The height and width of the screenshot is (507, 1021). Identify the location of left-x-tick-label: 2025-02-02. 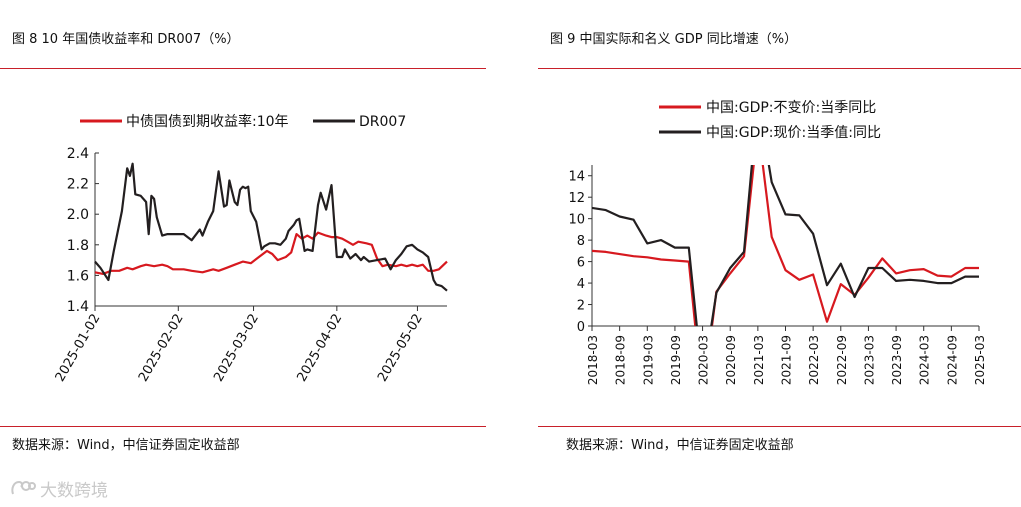
(161, 348).